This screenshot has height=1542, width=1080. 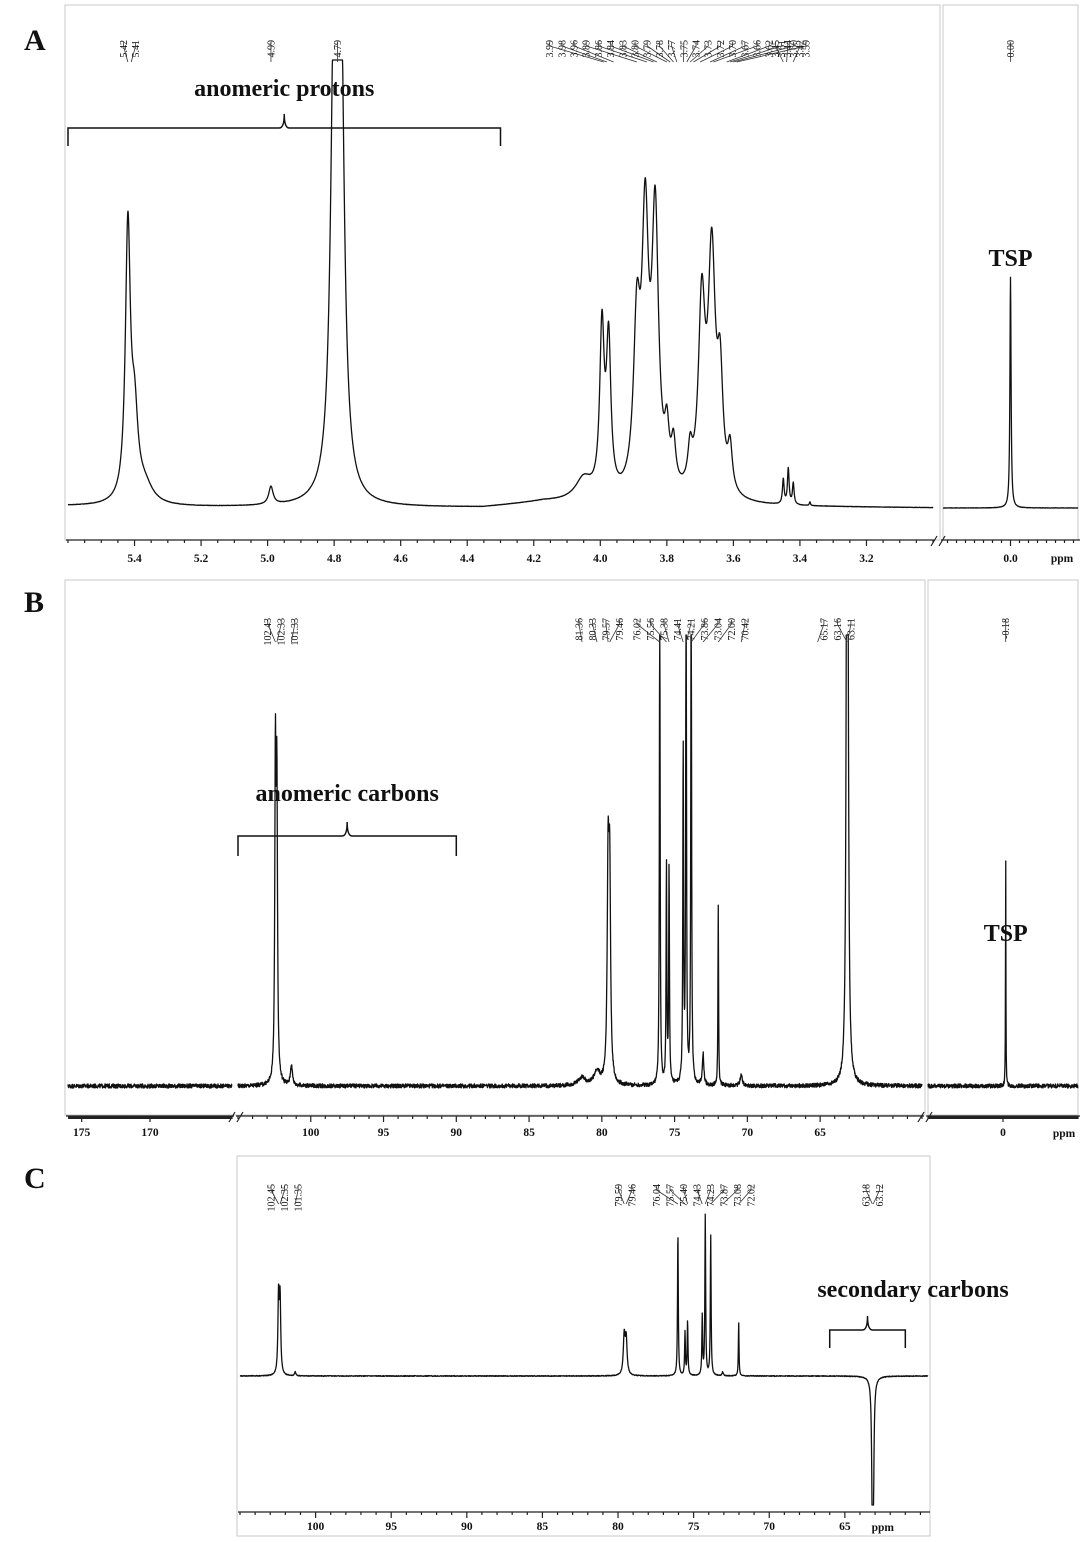 I want to click on peak-label: 102.35, so click(x=285, y=1198).